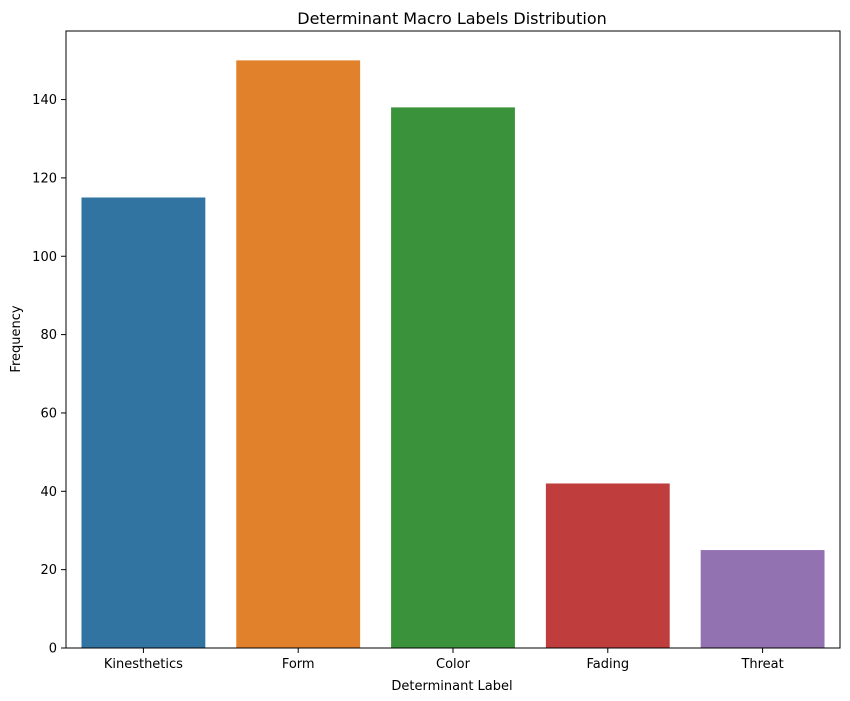 The height and width of the screenshot is (701, 850). I want to click on y-axis: 0 20 40 60 80 100 120 140, so click(49, 375).